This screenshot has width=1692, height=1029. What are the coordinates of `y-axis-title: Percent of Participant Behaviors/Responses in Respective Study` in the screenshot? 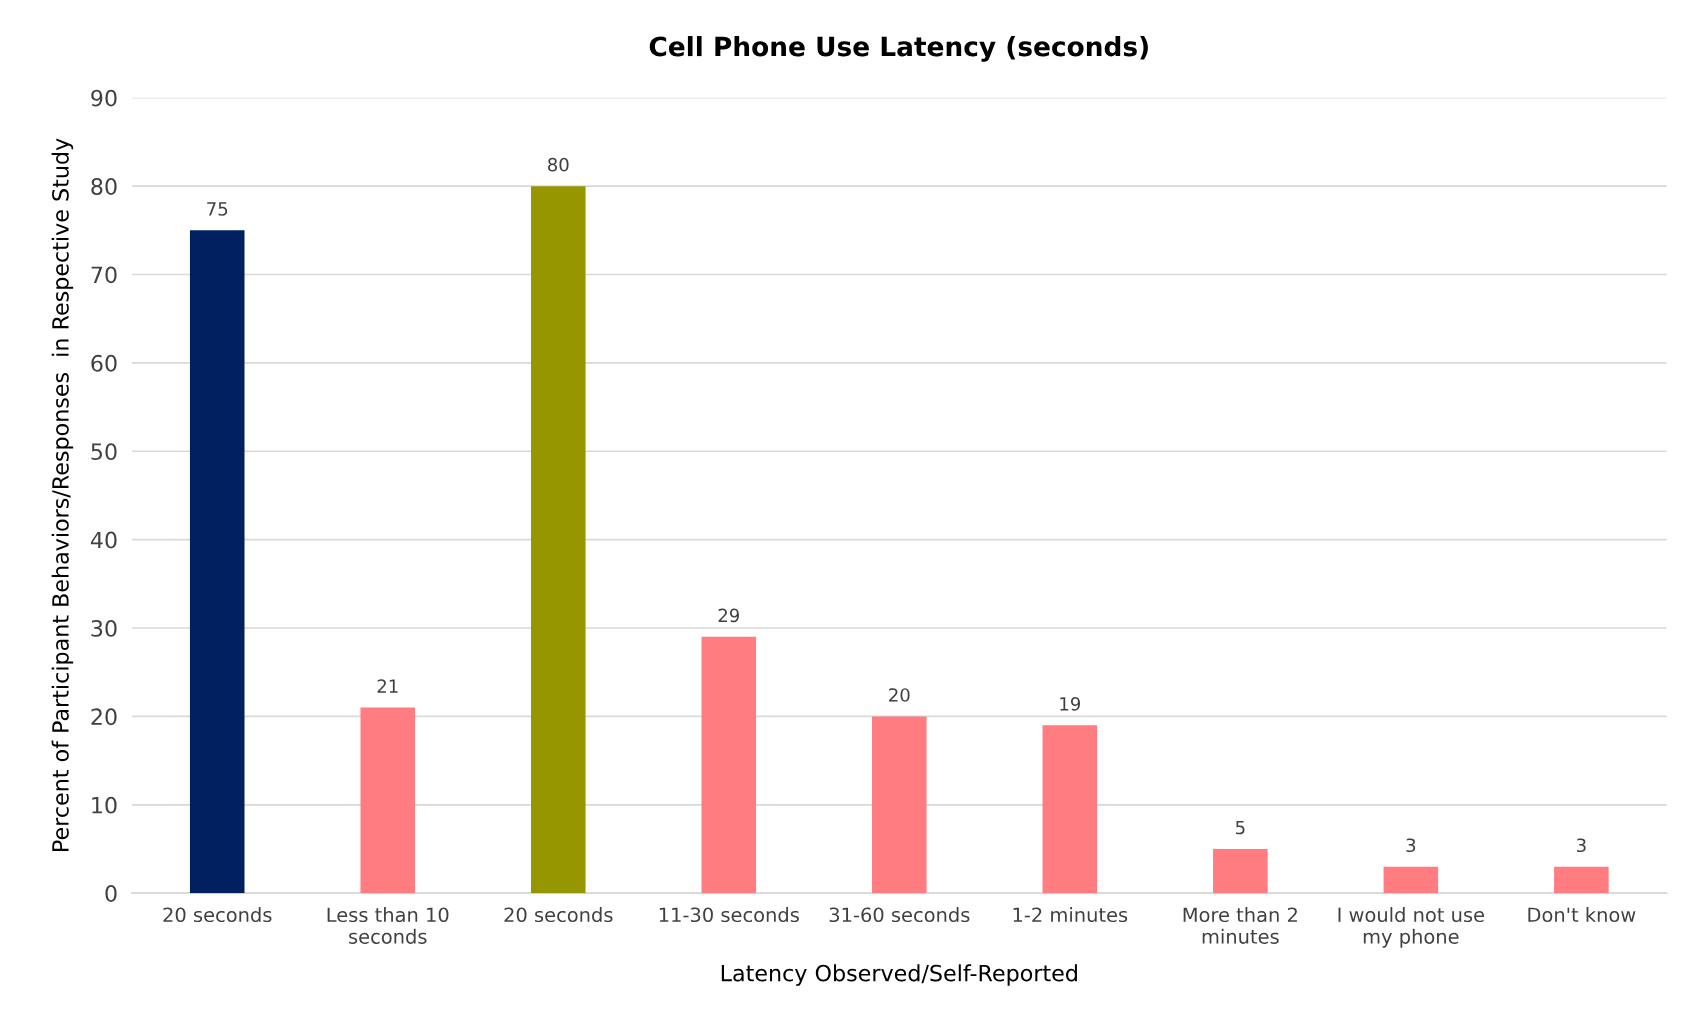 It's located at (62, 494).